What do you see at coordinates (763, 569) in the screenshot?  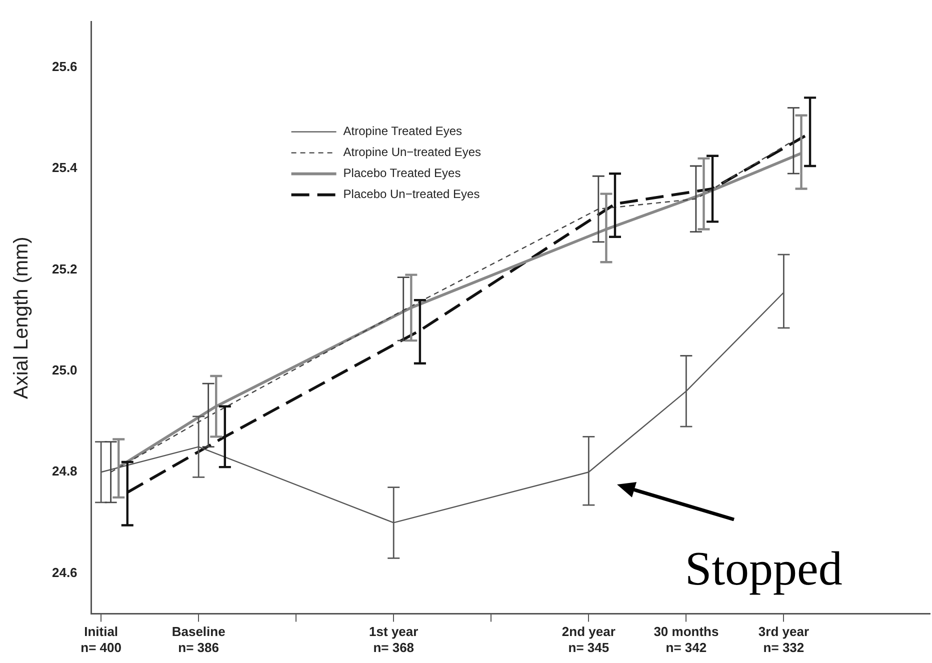 I see `annotation: Stopped` at bounding box center [763, 569].